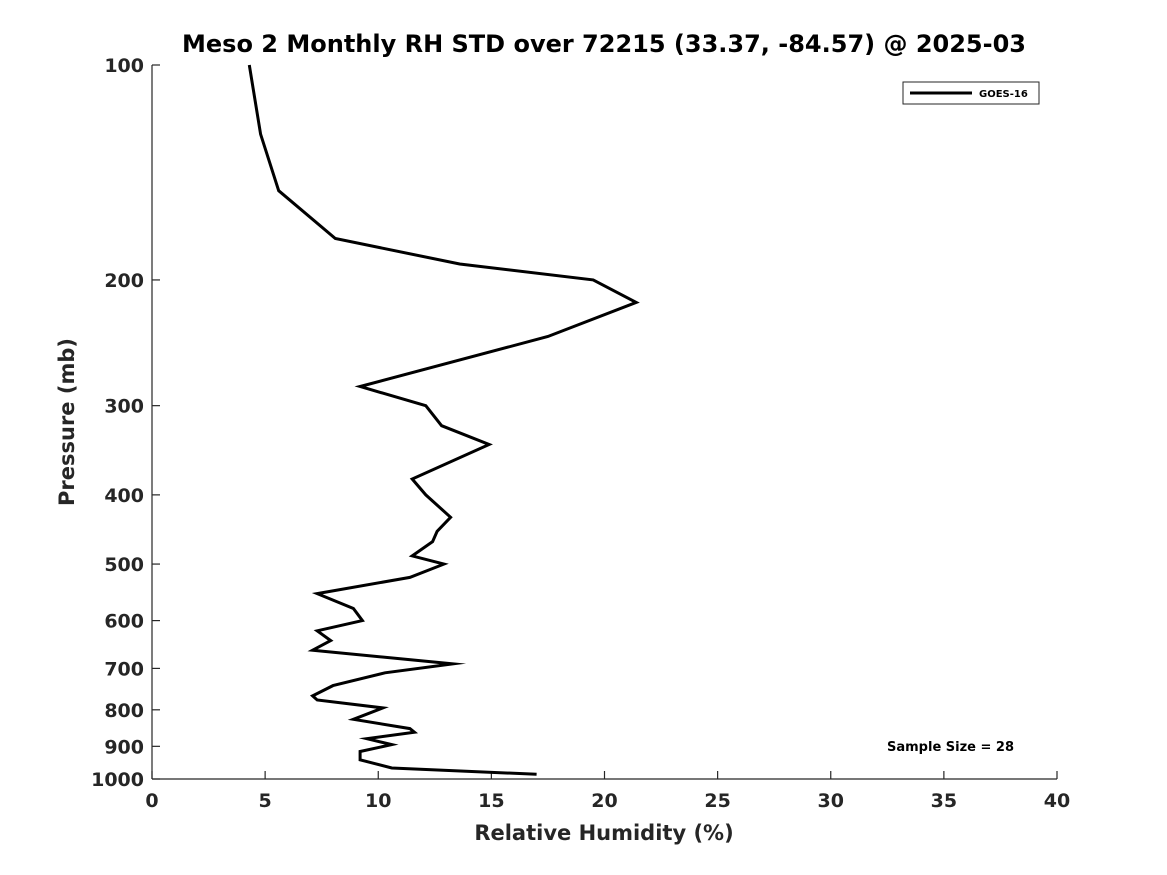 The image size is (1167, 875). What do you see at coordinates (124, 565) in the screenshot?
I see `y-tick-label: 500` at bounding box center [124, 565].